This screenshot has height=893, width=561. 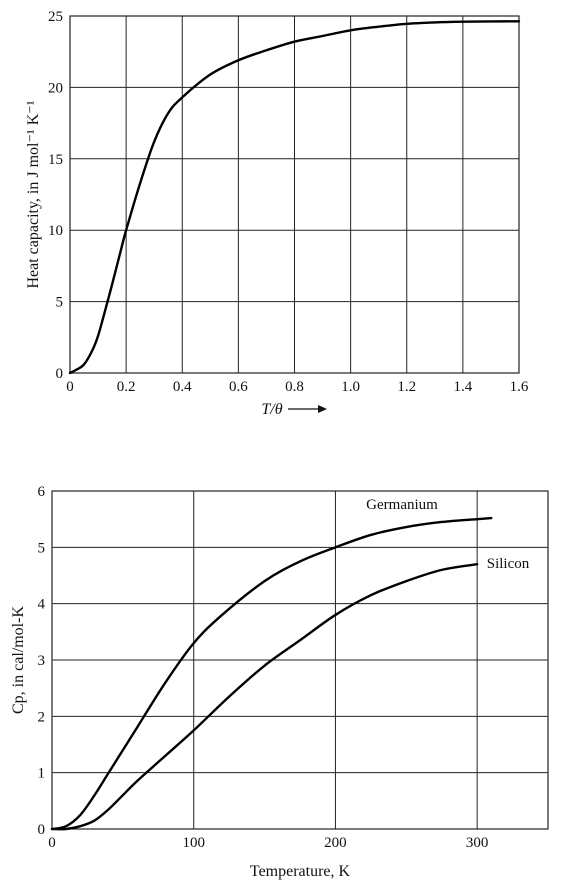 What do you see at coordinates (33, 194) in the screenshot?
I see `y-axis-label: Heat capacity, in J mol⁻¹ K⁻¹` at bounding box center [33, 194].